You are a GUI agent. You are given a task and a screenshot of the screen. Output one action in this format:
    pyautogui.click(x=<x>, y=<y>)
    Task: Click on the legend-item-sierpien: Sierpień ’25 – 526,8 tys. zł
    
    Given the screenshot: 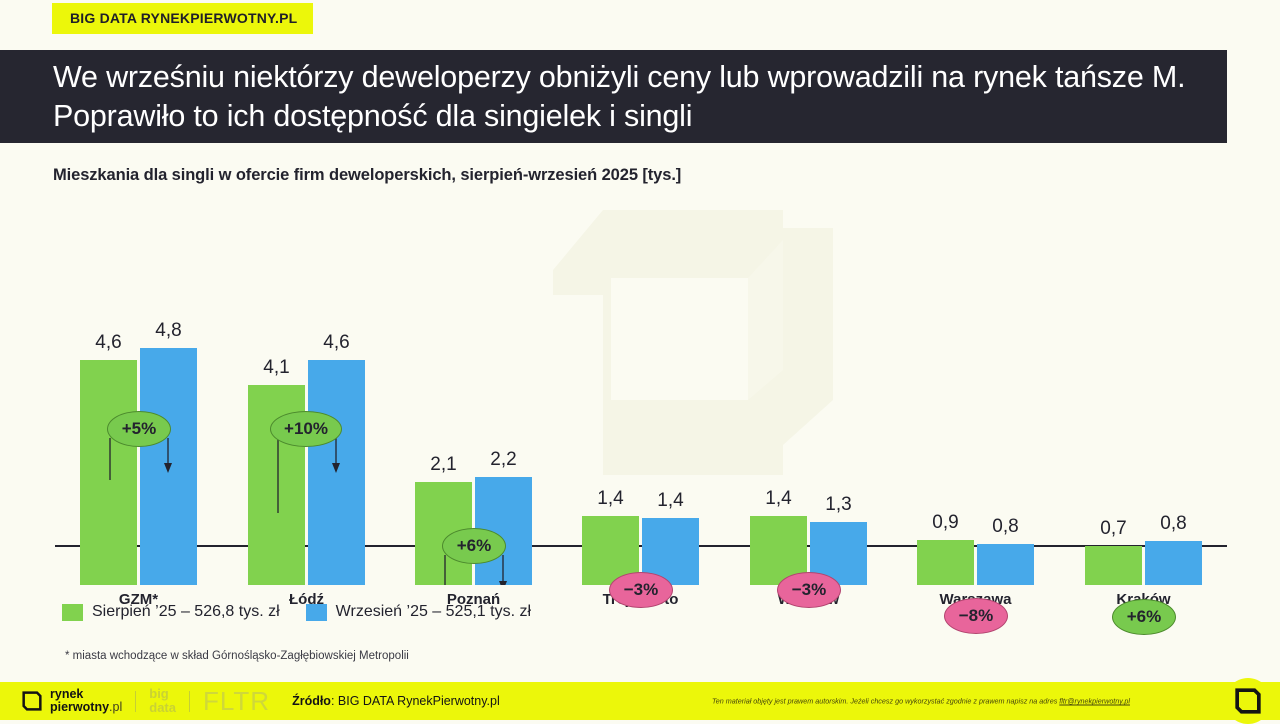 What is the action you would take?
    pyautogui.click(x=171, y=612)
    